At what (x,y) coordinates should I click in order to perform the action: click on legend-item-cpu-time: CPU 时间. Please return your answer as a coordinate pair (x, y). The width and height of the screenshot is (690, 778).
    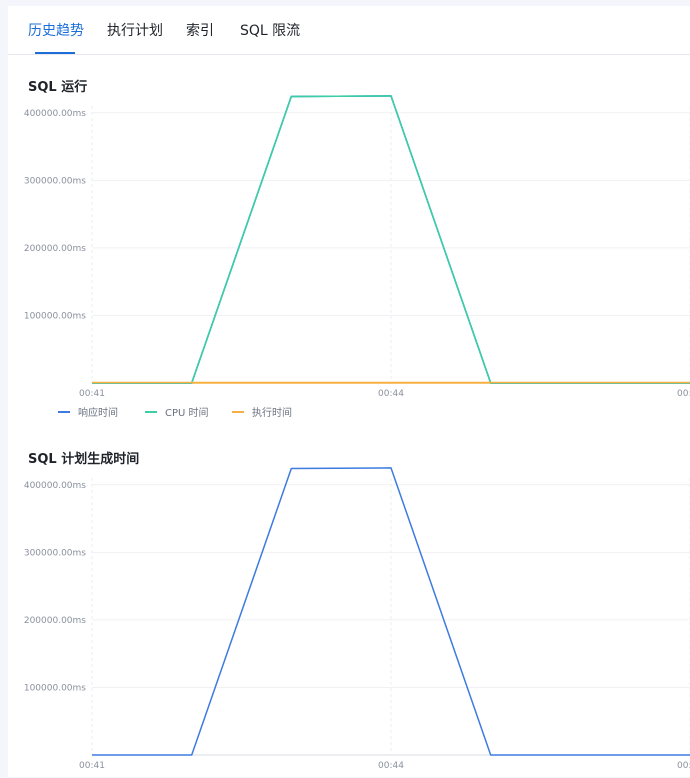
    Looking at the image, I should click on (177, 411).